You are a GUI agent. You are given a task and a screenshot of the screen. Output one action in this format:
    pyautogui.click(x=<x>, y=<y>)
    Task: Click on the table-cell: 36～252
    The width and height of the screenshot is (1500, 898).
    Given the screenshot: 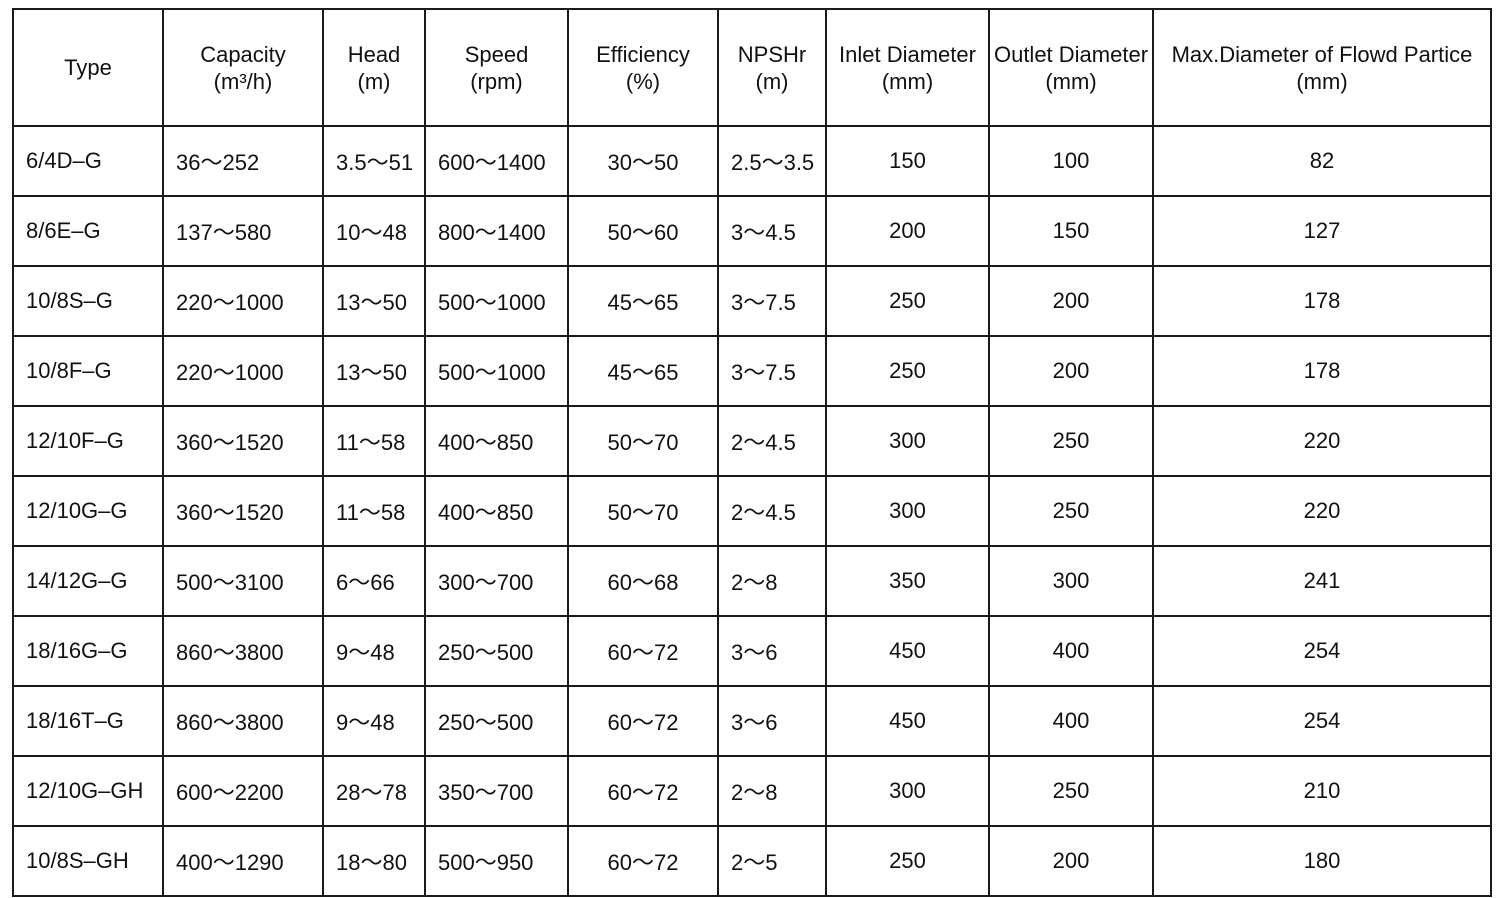 What is the action you would take?
    pyautogui.click(x=243, y=161)
    